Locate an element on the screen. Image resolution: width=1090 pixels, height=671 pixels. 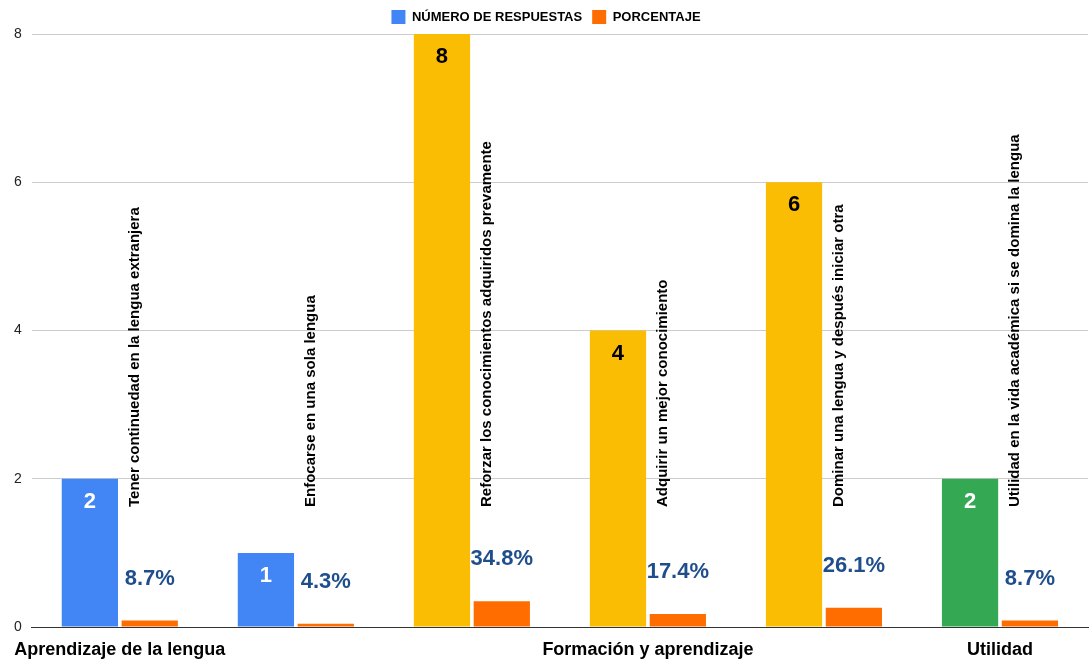
y-tick-label: 4 is located at coordinates (17, 329).